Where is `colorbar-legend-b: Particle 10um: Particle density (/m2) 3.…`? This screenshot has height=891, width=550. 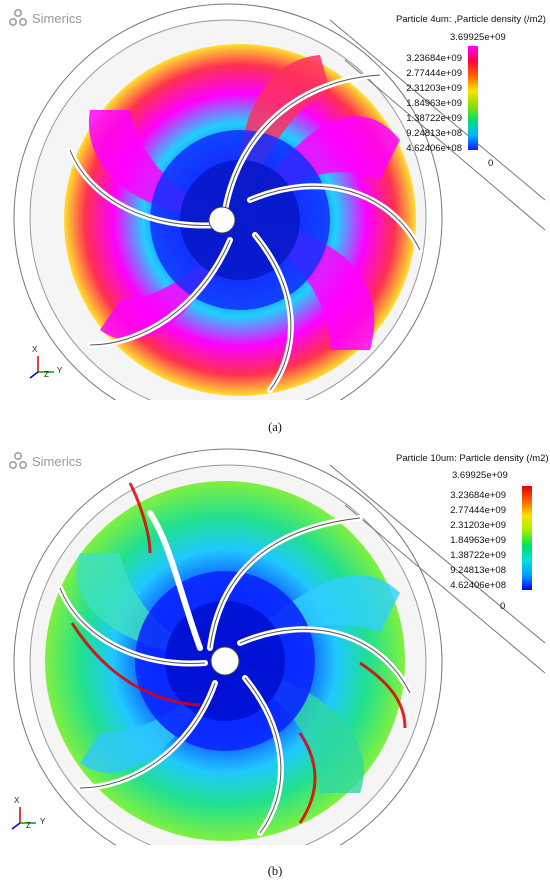 colorbar-legend-b: Particle 10um: Particle density (/m2) 3.… is located at coordinates (472, 533).